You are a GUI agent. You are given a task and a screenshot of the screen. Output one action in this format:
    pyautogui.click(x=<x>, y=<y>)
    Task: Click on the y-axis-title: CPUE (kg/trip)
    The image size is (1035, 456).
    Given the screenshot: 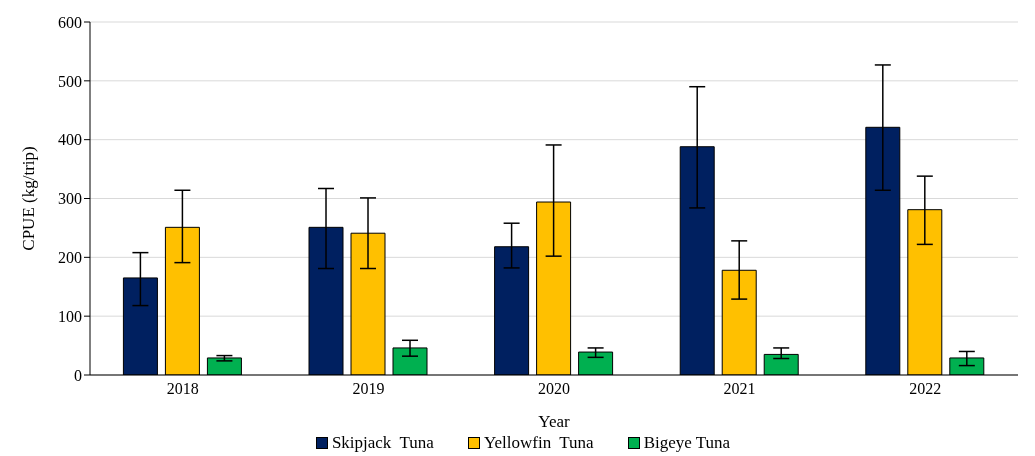 What is the action you would take?
    pyautogui.click(x=29, y=198)
    